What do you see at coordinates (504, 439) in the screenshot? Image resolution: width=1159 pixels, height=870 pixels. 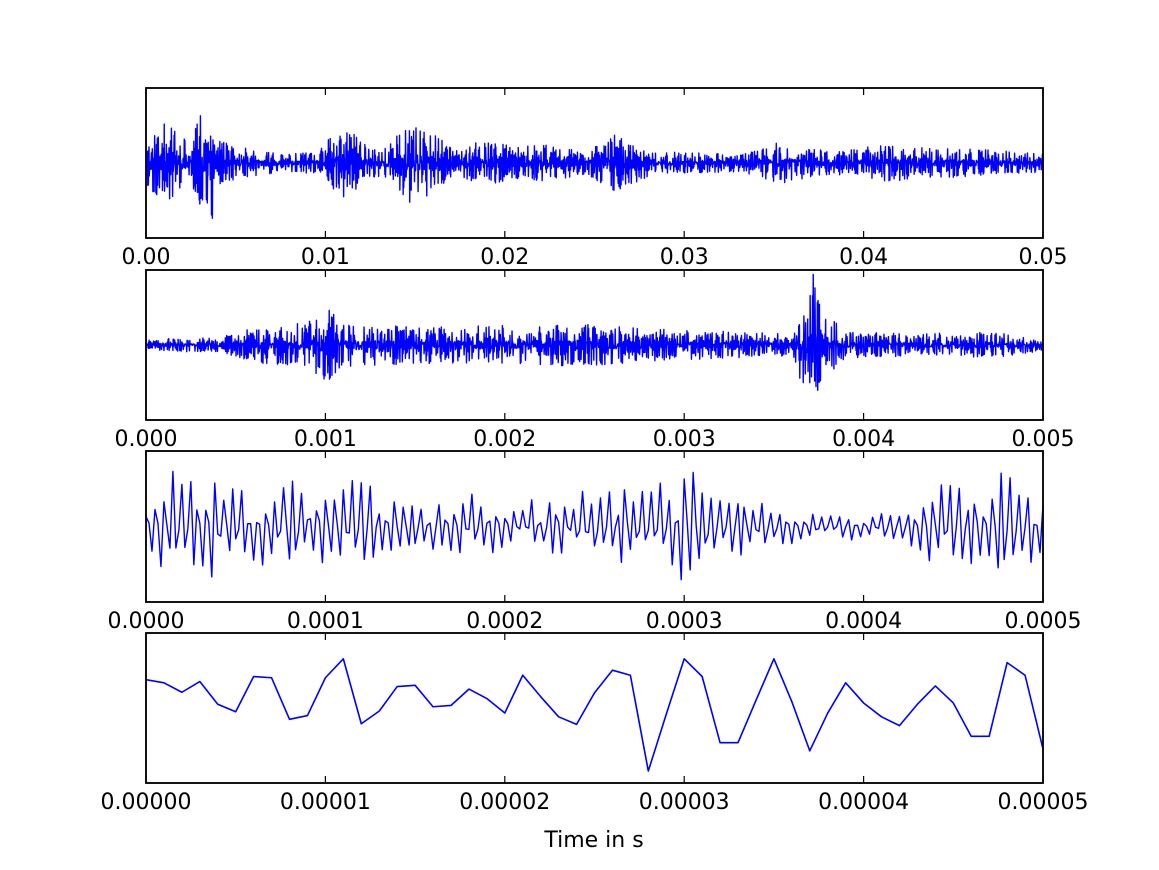 I see `x-tick-label: 0.002` at bounding box center [504, 439].